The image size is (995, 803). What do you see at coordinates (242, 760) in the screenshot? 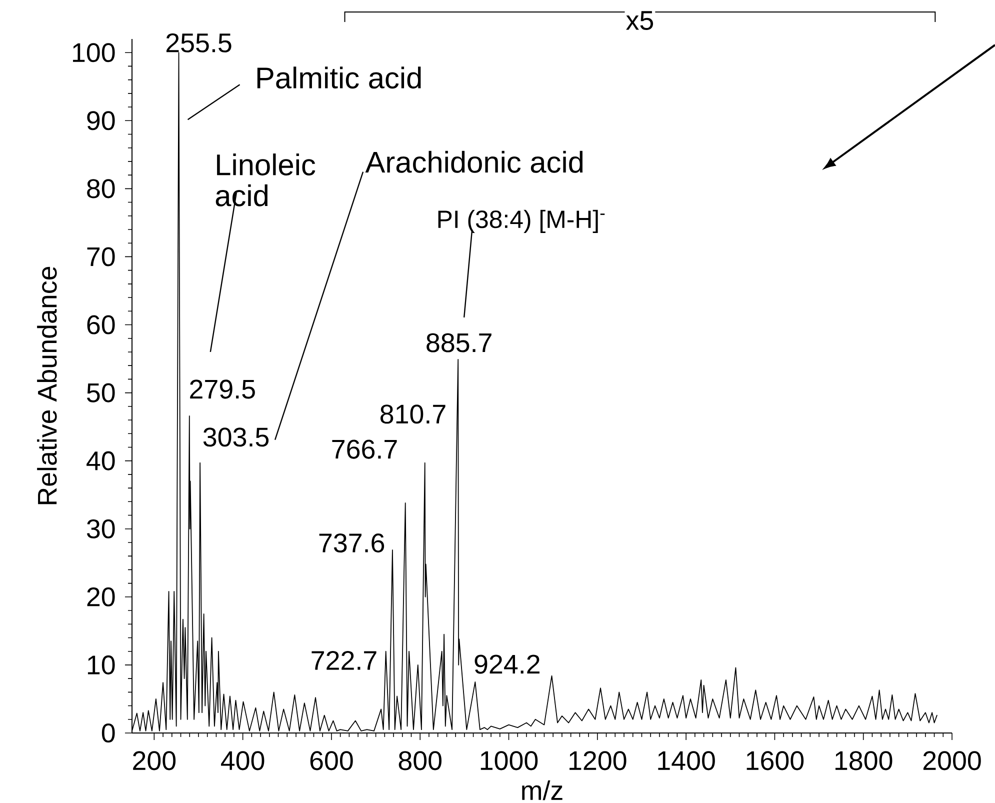
I see `x-tick-label: 400` at bounding box center [242, 760].